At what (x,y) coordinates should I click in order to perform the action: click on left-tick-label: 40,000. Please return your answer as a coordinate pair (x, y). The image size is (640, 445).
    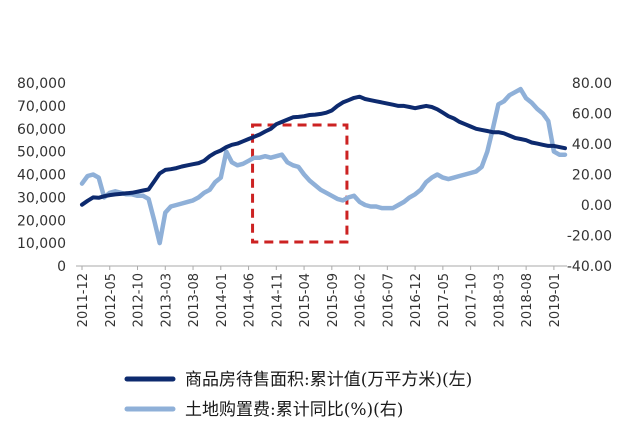
    Looking at the image, I should click on (41, 176).